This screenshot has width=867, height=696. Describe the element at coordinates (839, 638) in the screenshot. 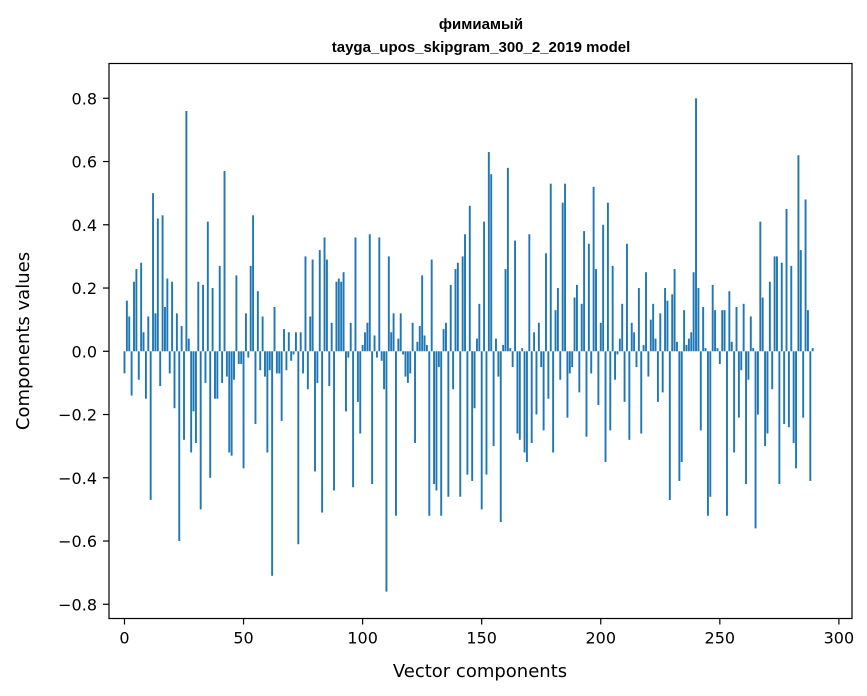

I see `x-tick-label: 300` at that location.